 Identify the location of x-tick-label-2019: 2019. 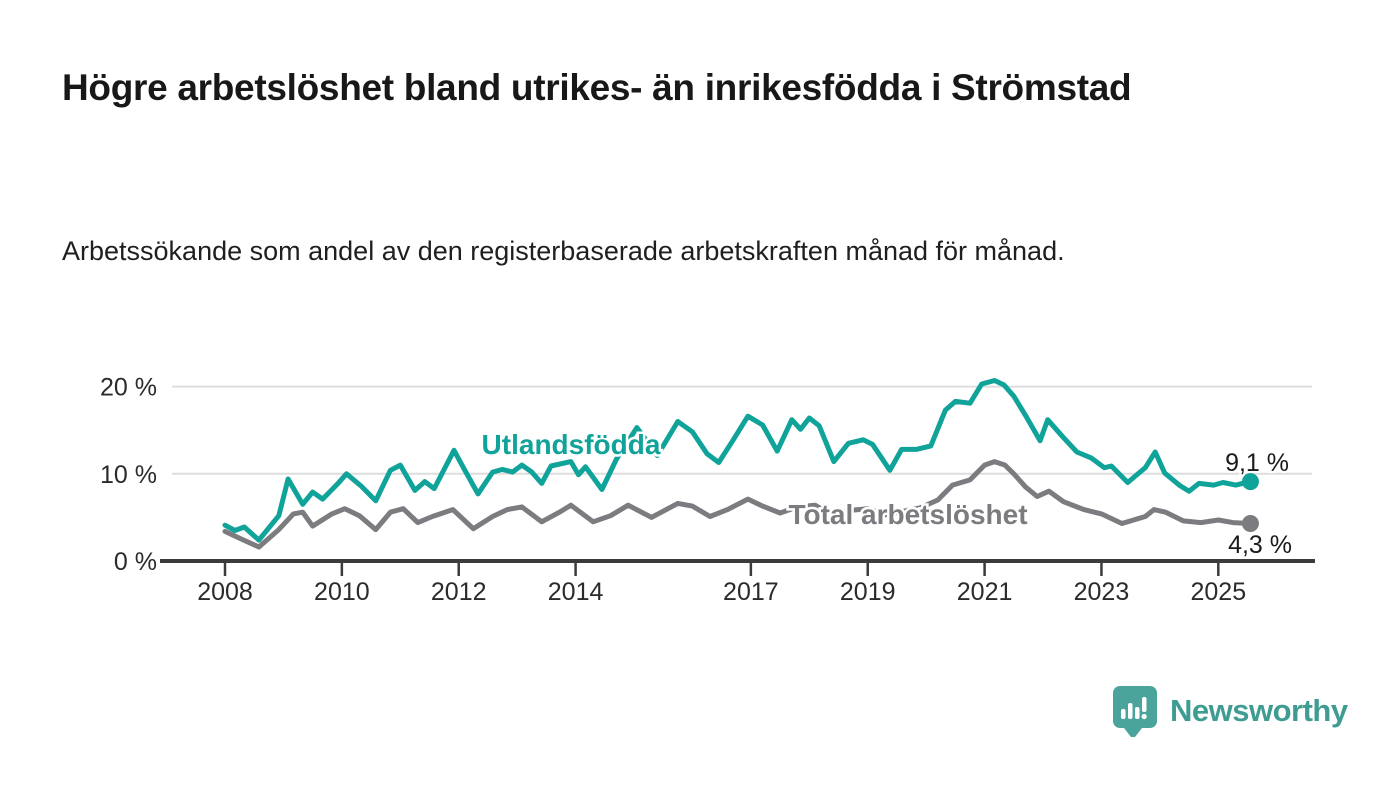
(868, 592).